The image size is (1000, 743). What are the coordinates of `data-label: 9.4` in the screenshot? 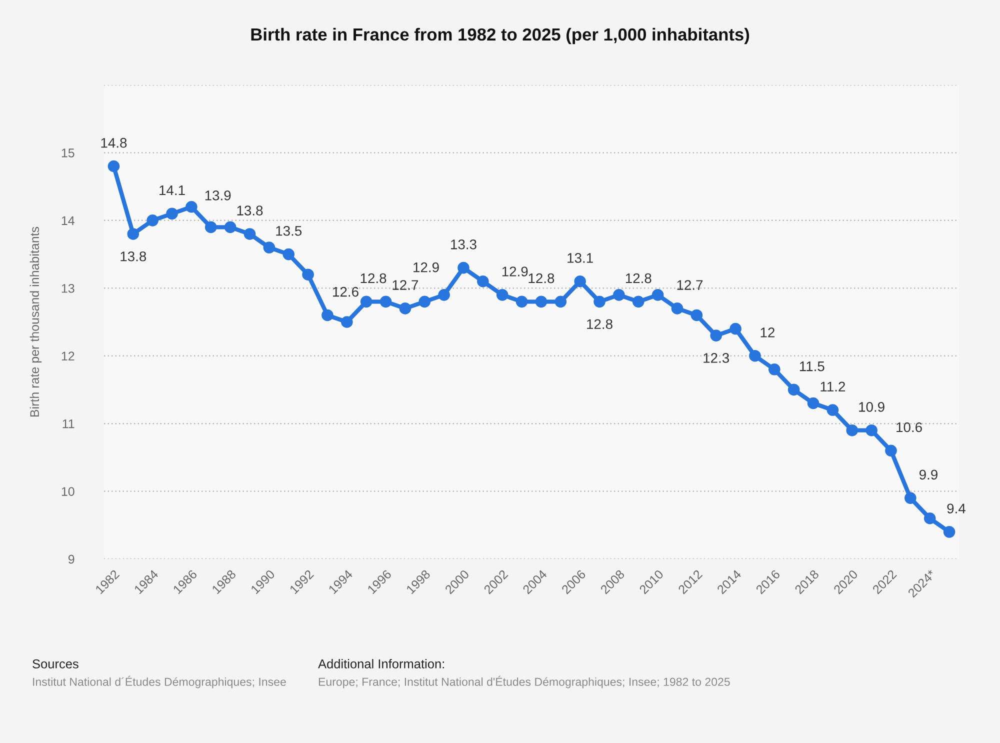 It's located at (956, 509).